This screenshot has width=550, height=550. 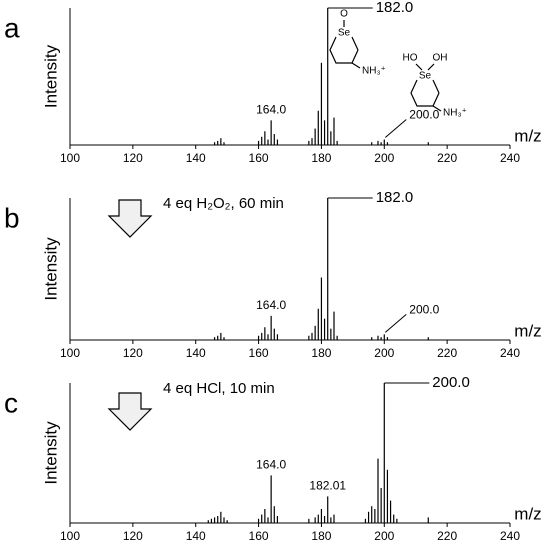 I want to click on condition-note: 4 eq HCl, 10 min, so click(x=219, y=388).